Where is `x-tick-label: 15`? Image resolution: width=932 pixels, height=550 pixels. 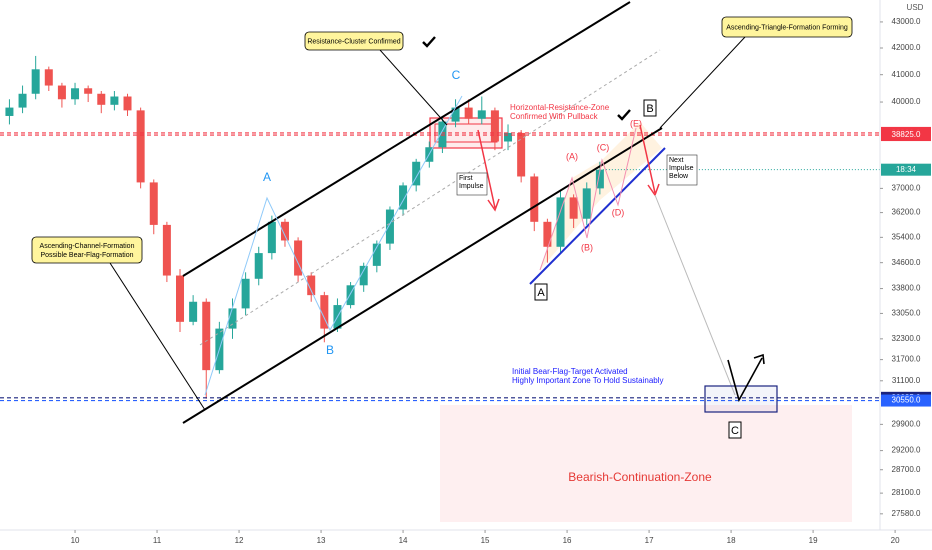
x-tick-label: 15 is located at coordinates (485, 540).